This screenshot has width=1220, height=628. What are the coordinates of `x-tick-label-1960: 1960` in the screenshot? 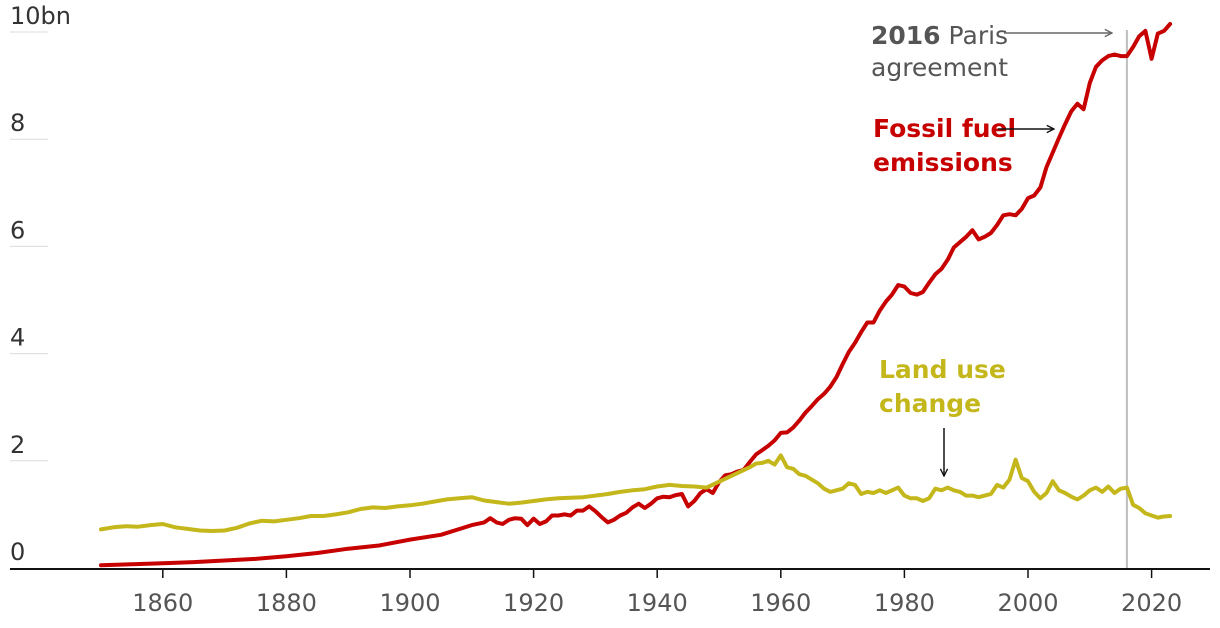 It's located at (780, 603).